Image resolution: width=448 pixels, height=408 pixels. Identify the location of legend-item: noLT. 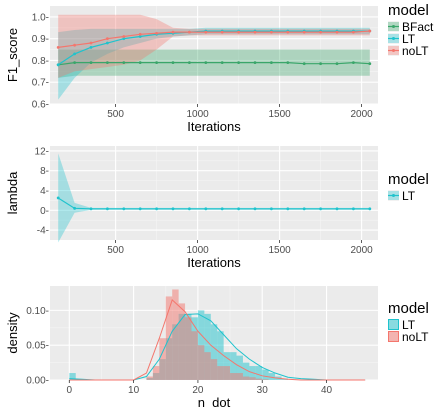
(408, 337).